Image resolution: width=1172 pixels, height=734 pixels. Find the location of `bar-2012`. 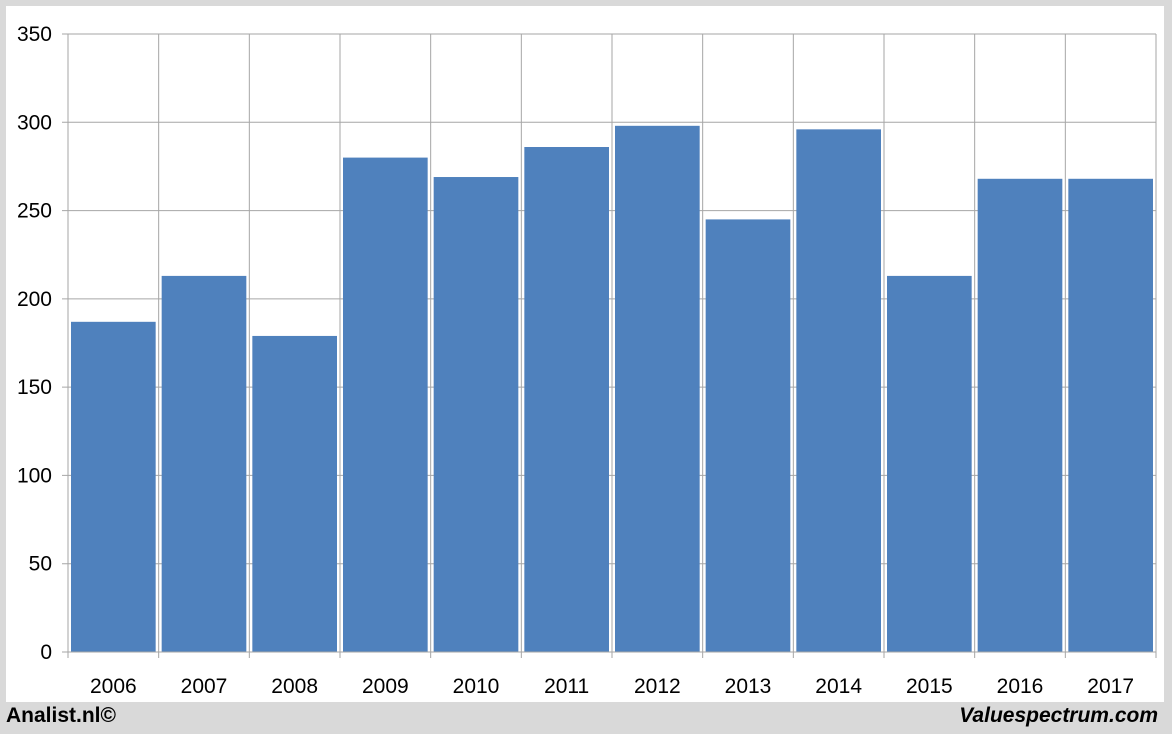

bar-2012 is located at coordinates (657, 389).